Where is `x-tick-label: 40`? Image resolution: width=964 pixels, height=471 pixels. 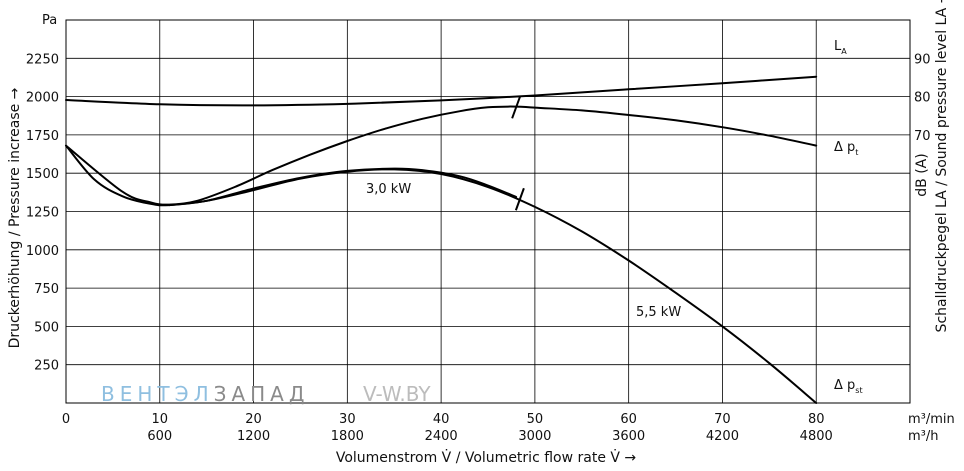 x-tick-label: 40 is located at coordinates (441, 419).